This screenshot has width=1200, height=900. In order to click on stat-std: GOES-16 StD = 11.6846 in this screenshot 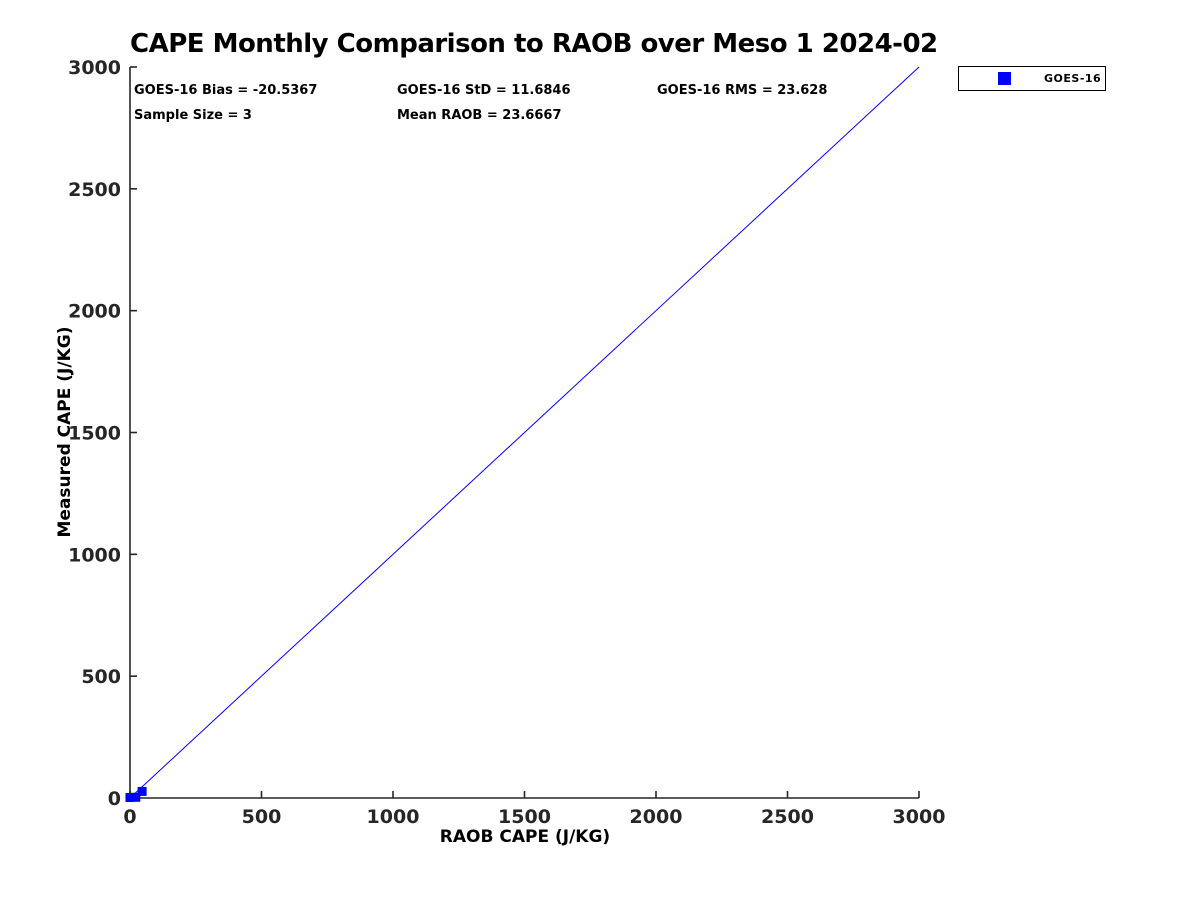, I will do `click(484, 90)`.